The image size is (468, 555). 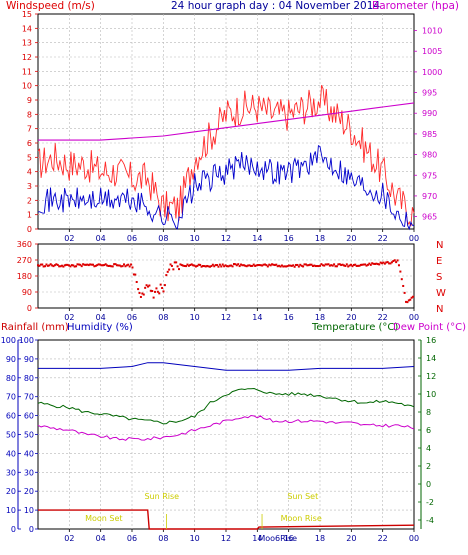 What do you see at coordinates (226, 427) in the screenshot?
I see `dewpoint-series-line` at bounding box center [226, 427].